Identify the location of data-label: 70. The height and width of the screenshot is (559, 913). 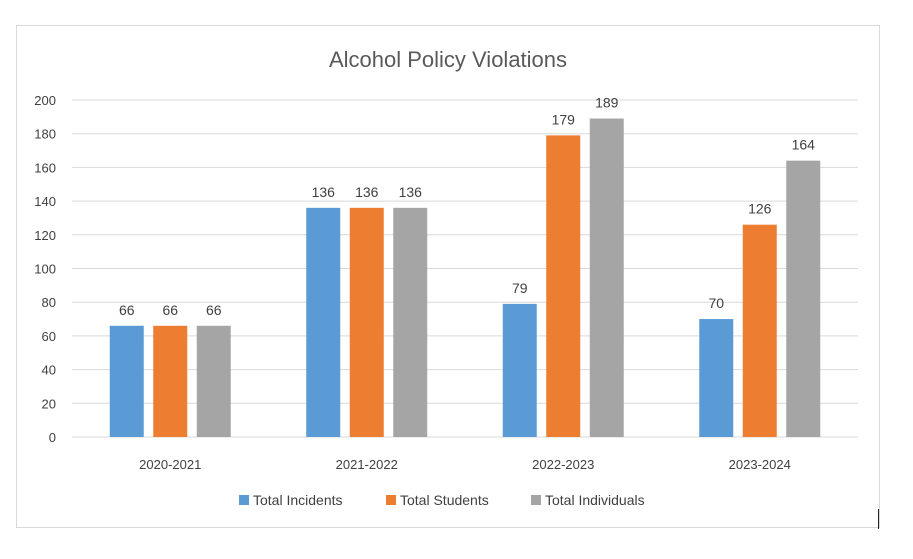
(716, 303).